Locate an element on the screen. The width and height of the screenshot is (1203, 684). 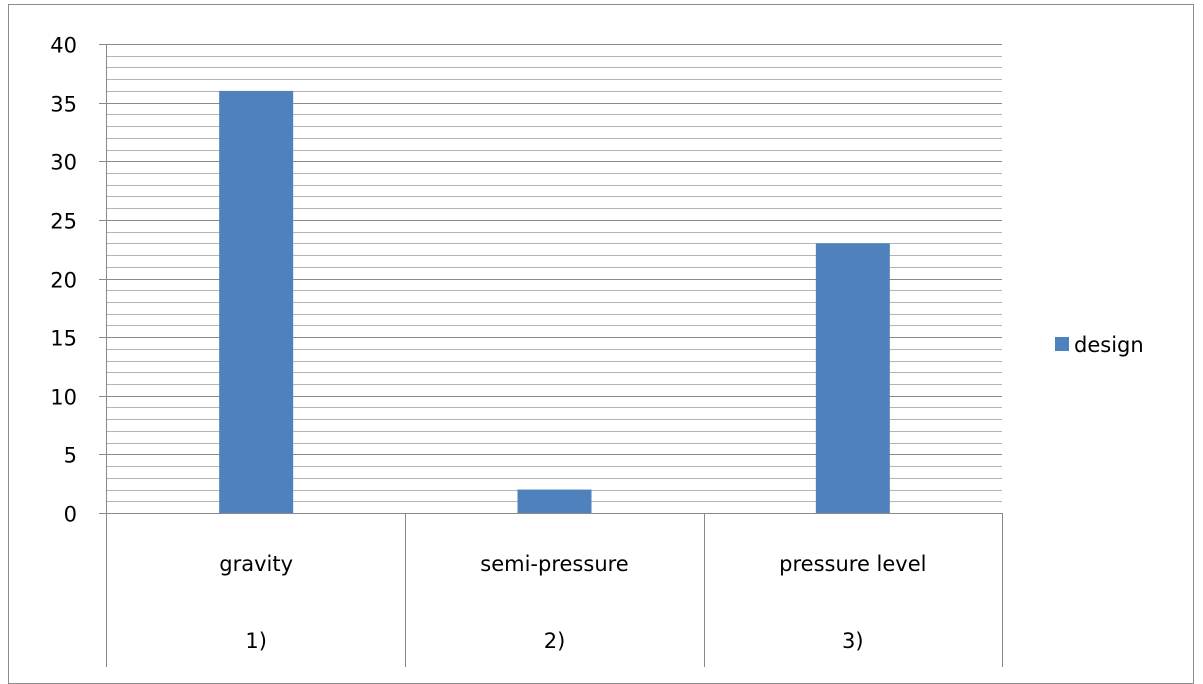
y-tick-label: 25 is located at coordinates (63, 222).